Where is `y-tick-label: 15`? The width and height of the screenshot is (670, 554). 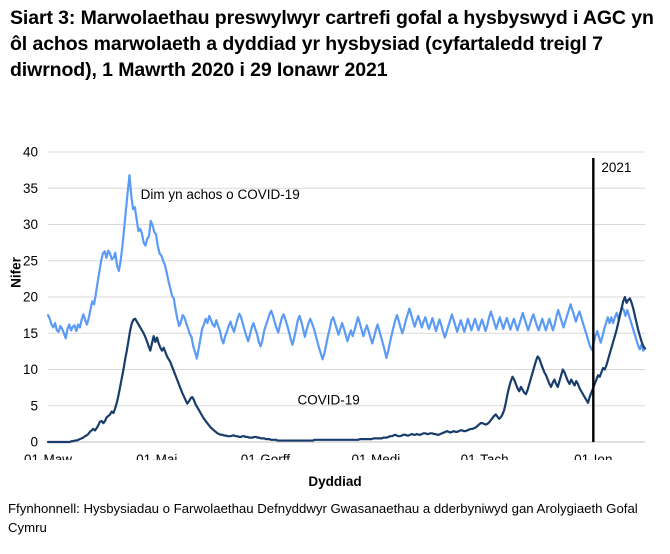
y-tick-label: 15 is located at coordinates (30, 333).